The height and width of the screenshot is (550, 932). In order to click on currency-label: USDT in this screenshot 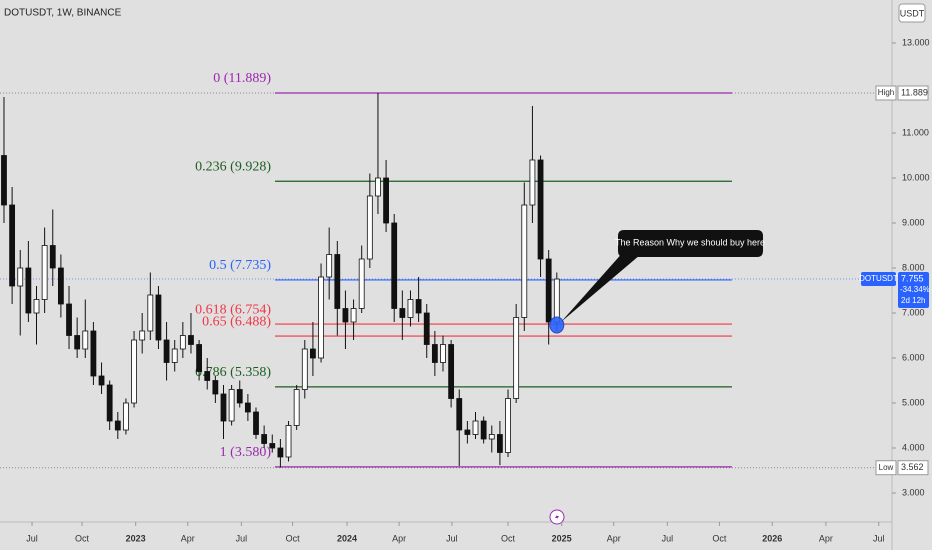, I will do `click(912, 13)`.